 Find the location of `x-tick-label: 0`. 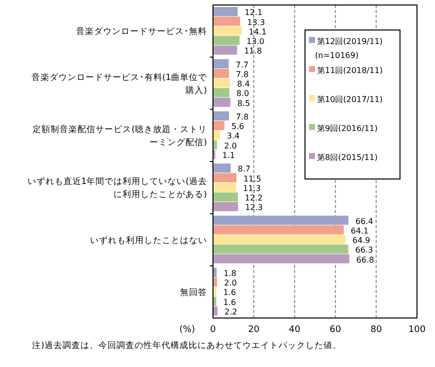

x-tick-label: 0 is located at coordinates (213, 330).